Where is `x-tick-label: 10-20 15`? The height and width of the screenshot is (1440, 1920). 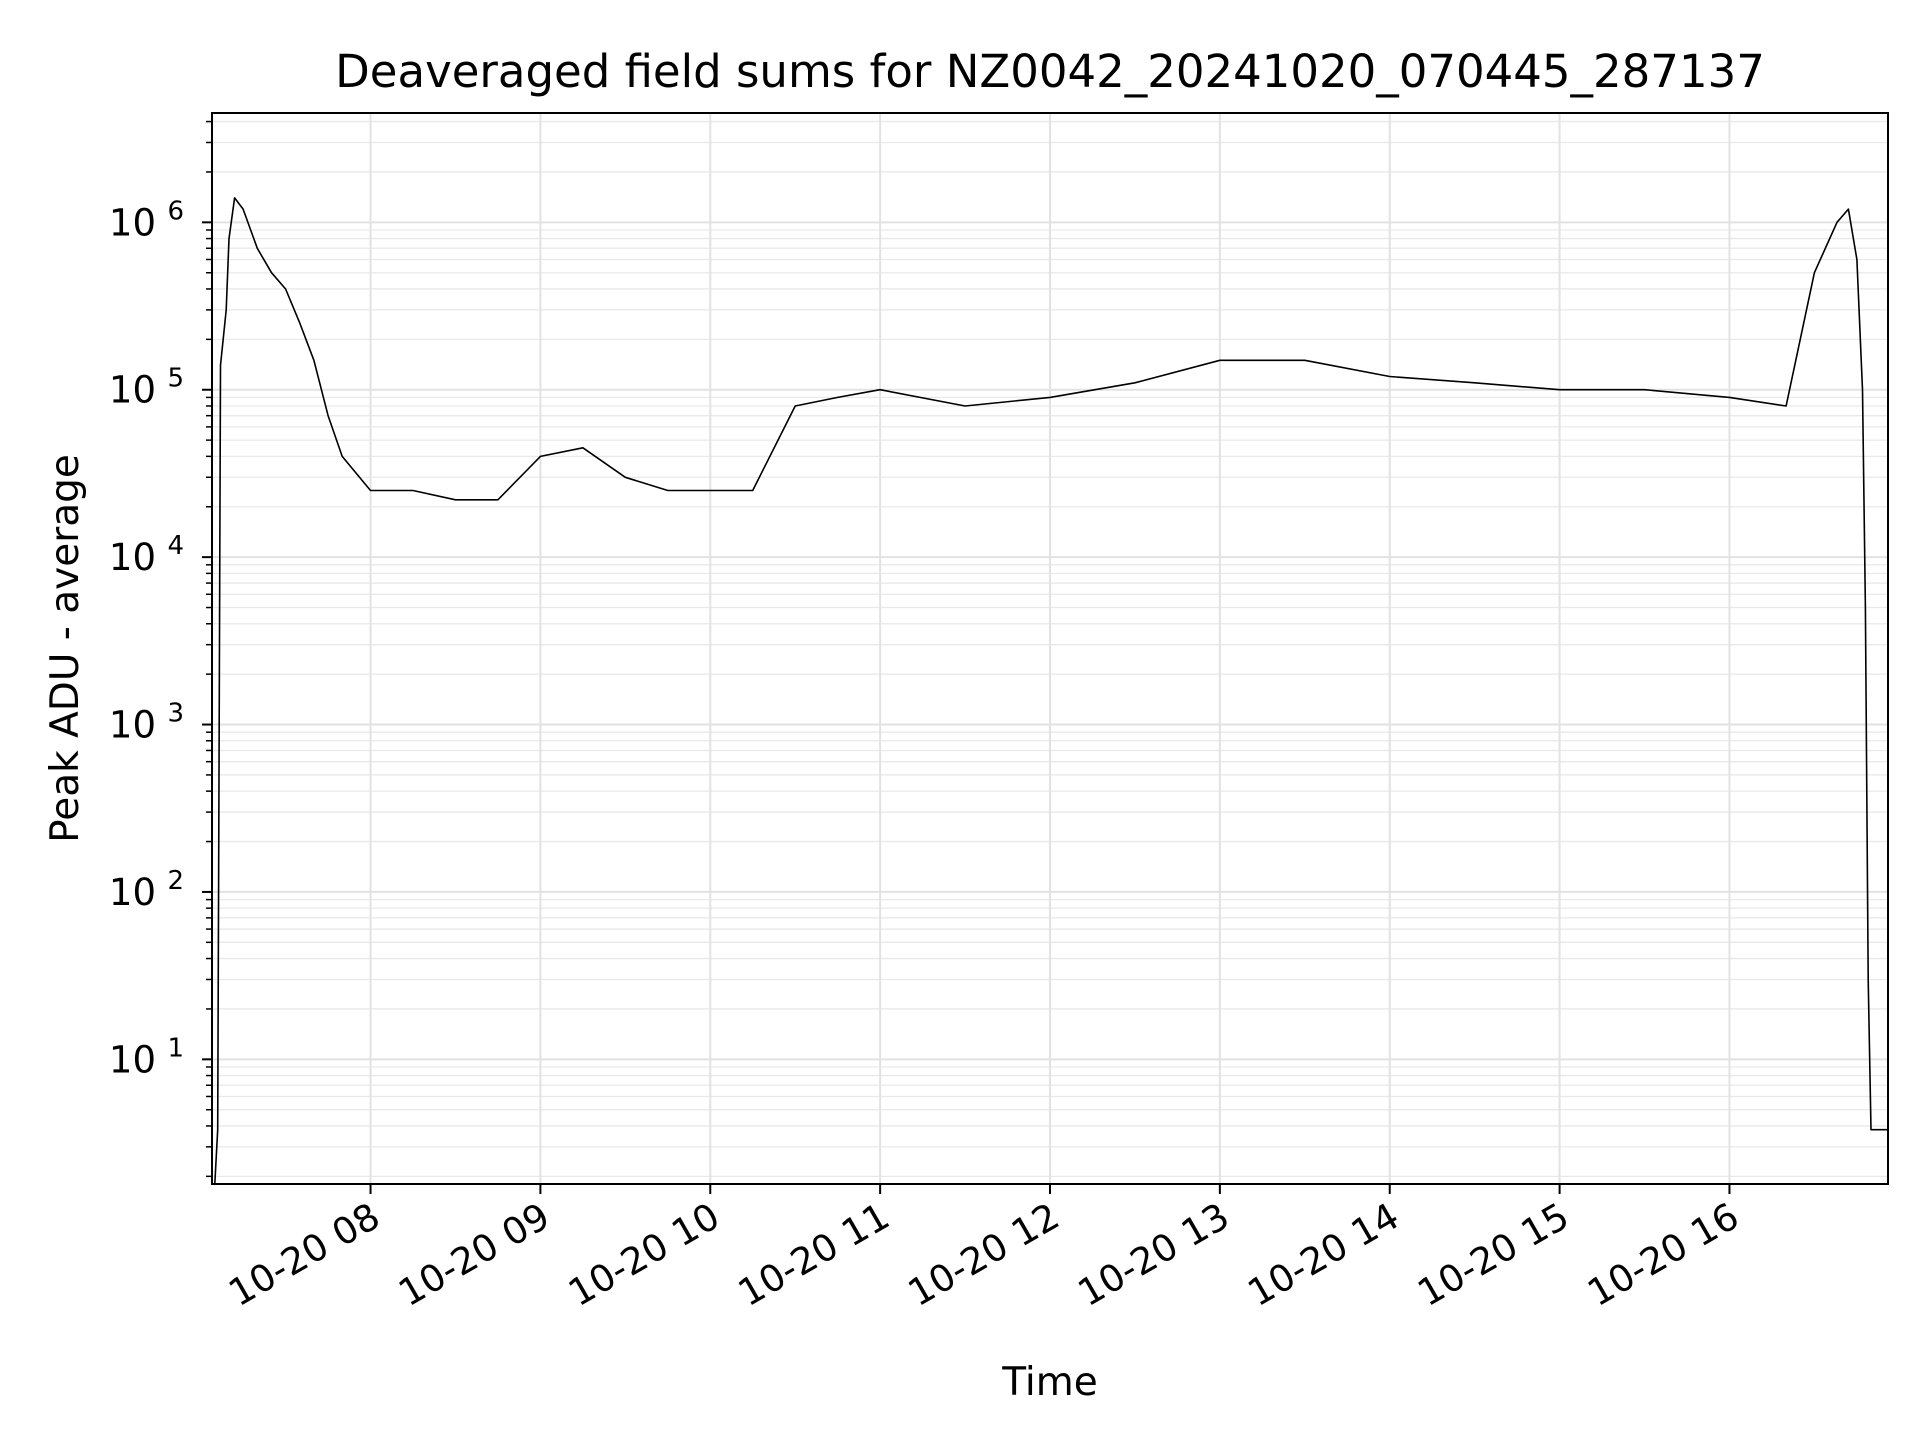
x-tick-label: 10-20 15 is located at coordinates (1494, 1255).